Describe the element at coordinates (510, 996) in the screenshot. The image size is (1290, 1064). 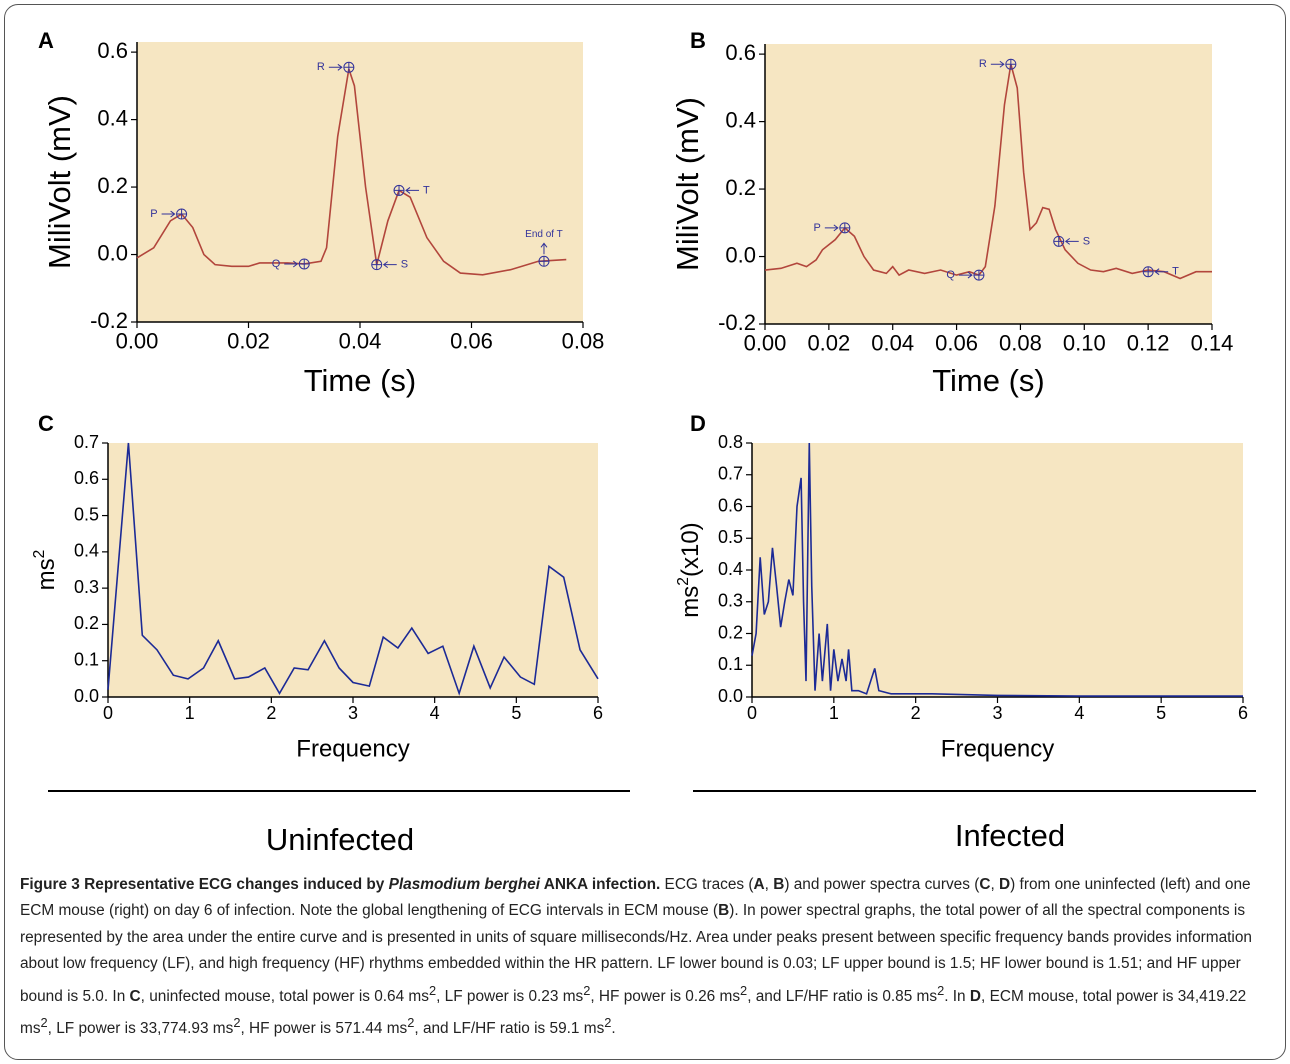
I see `caption-text: , LF power is 0.23 ms` at that location.